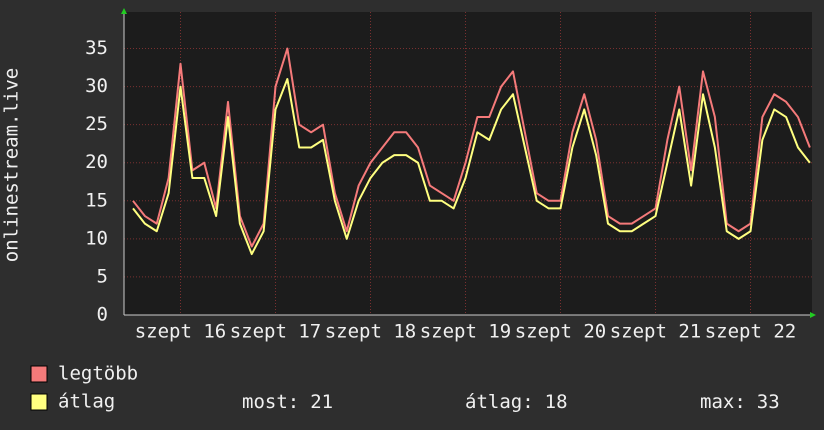 The image size is (824, 430). I want to click on y-axis-label: onlinestream.live, so click(12, 165).